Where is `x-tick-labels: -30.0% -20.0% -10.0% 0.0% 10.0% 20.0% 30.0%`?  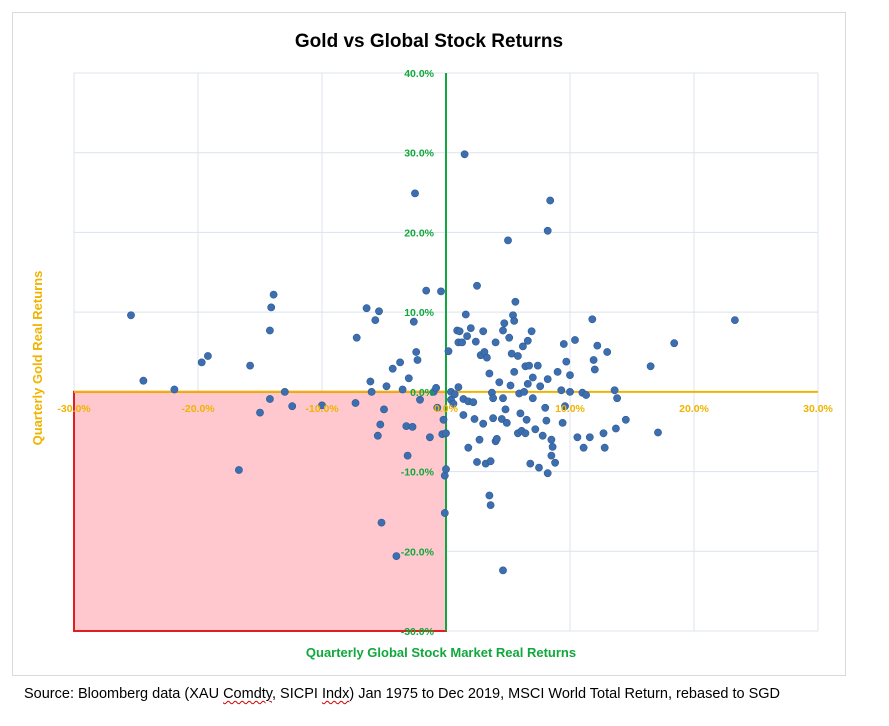 x-tick-labels: -30.0% -20.0% -10.0% 0.0% 10.0% 20.0% 30.0% is located at coordinates (445, 409).